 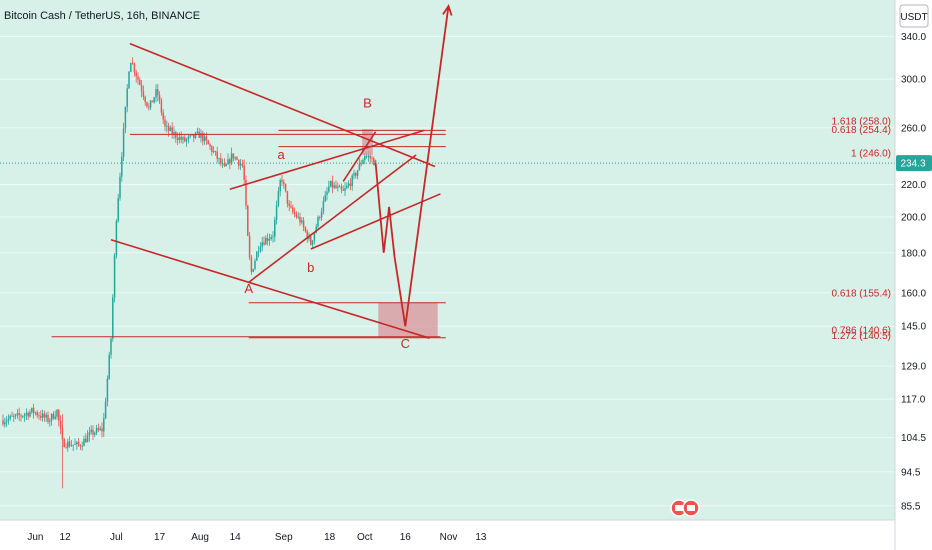 What do you see at coordinates (913, 327) in the screenshot?
I see `y-tick-label: 145.0` at bounding box center [913, 327].